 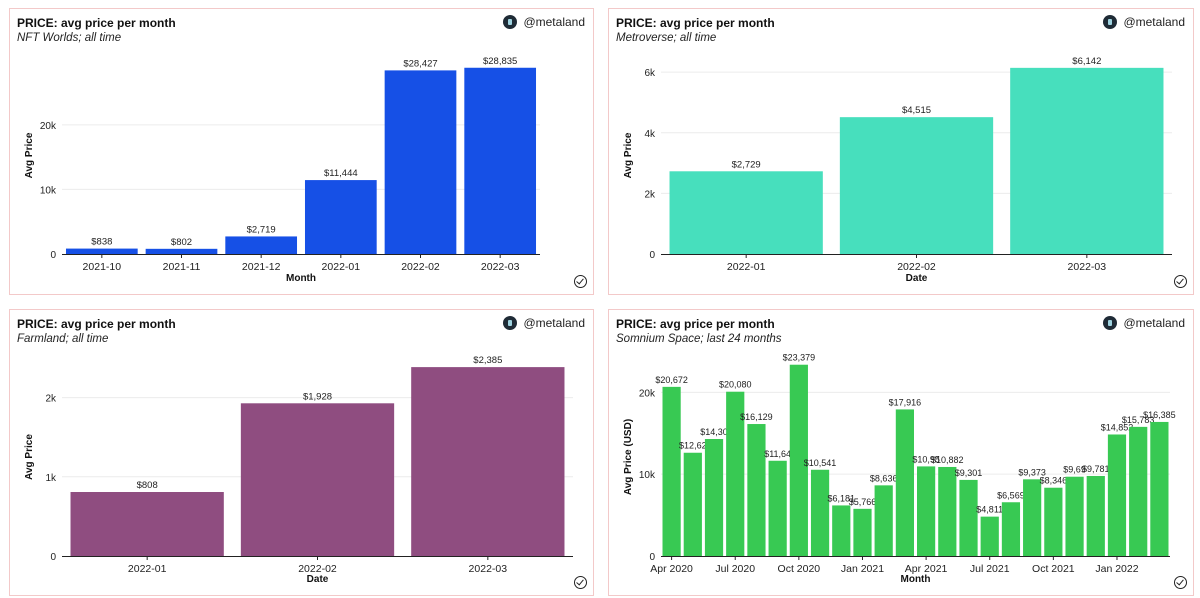 What do you see at coordinates (1053, 569) in the screenshot?
I see `x-tick-label: Oct 2021` at bounding box center [1053, 569].